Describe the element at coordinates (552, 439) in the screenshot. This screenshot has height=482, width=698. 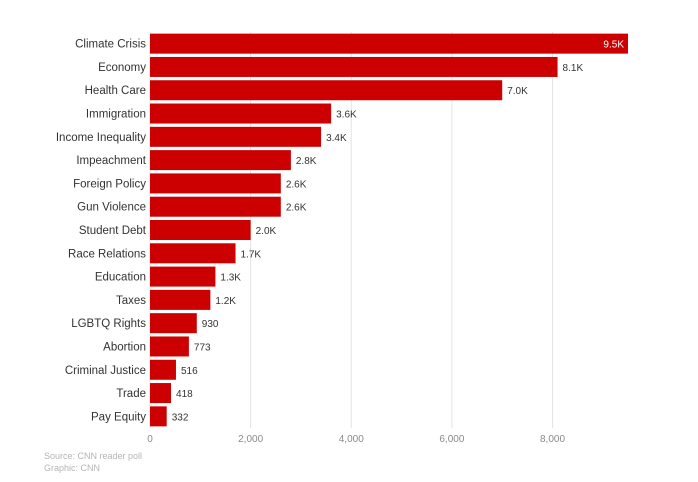
I see `x-tick-label: 8,000` at that location.